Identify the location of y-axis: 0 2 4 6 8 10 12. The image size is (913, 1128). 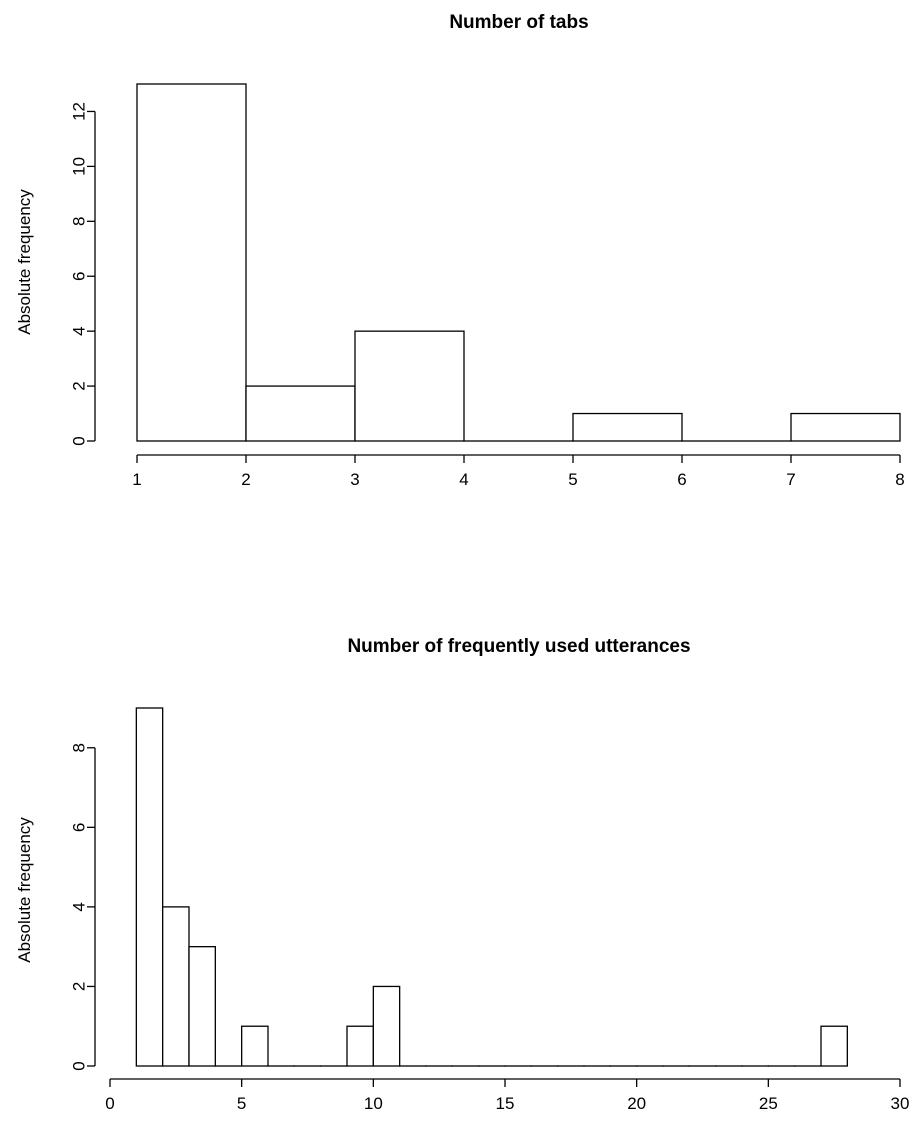
(83, 274).